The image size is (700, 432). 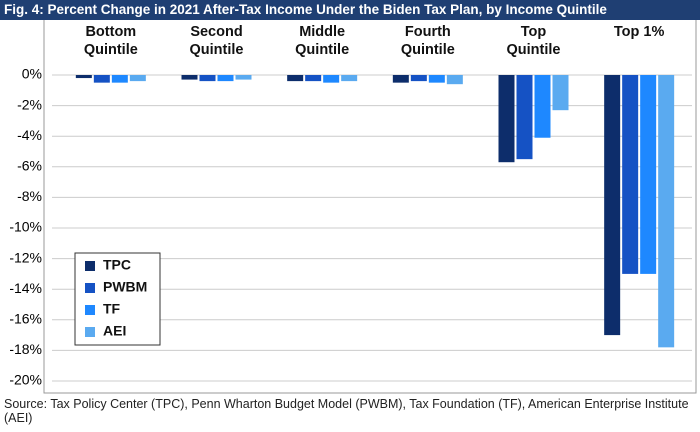 What do you see at coordinates (533, 41) in the screenshot?
I see `category-label: Top Quintile` at bounding box center [533, 41].